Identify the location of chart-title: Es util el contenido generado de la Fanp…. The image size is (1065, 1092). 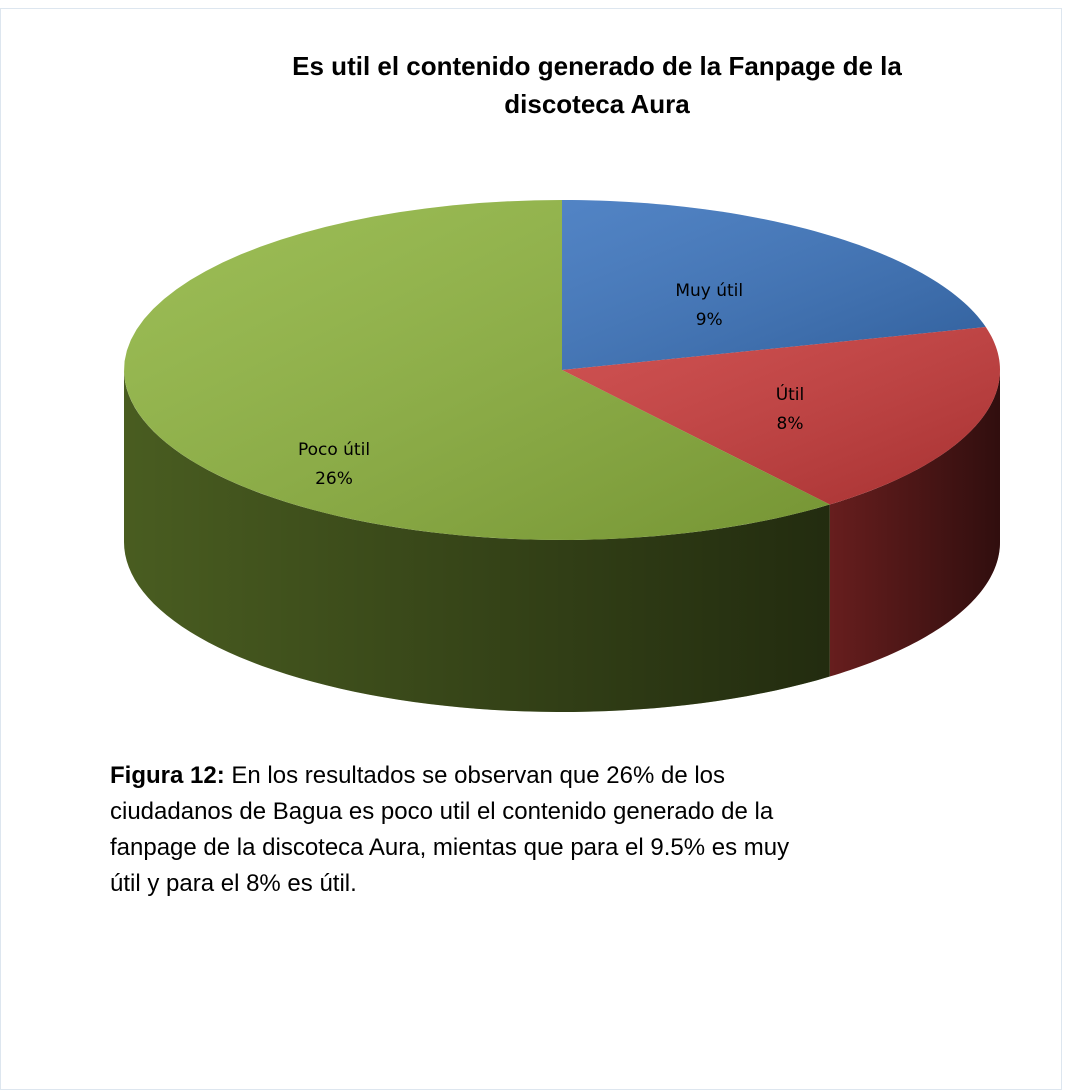
(597, 85).